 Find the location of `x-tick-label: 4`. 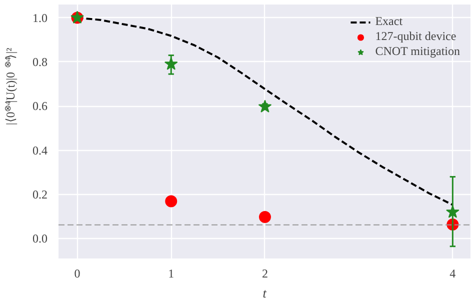

x-tick-label: 4 is located at coordinates (453, 273).